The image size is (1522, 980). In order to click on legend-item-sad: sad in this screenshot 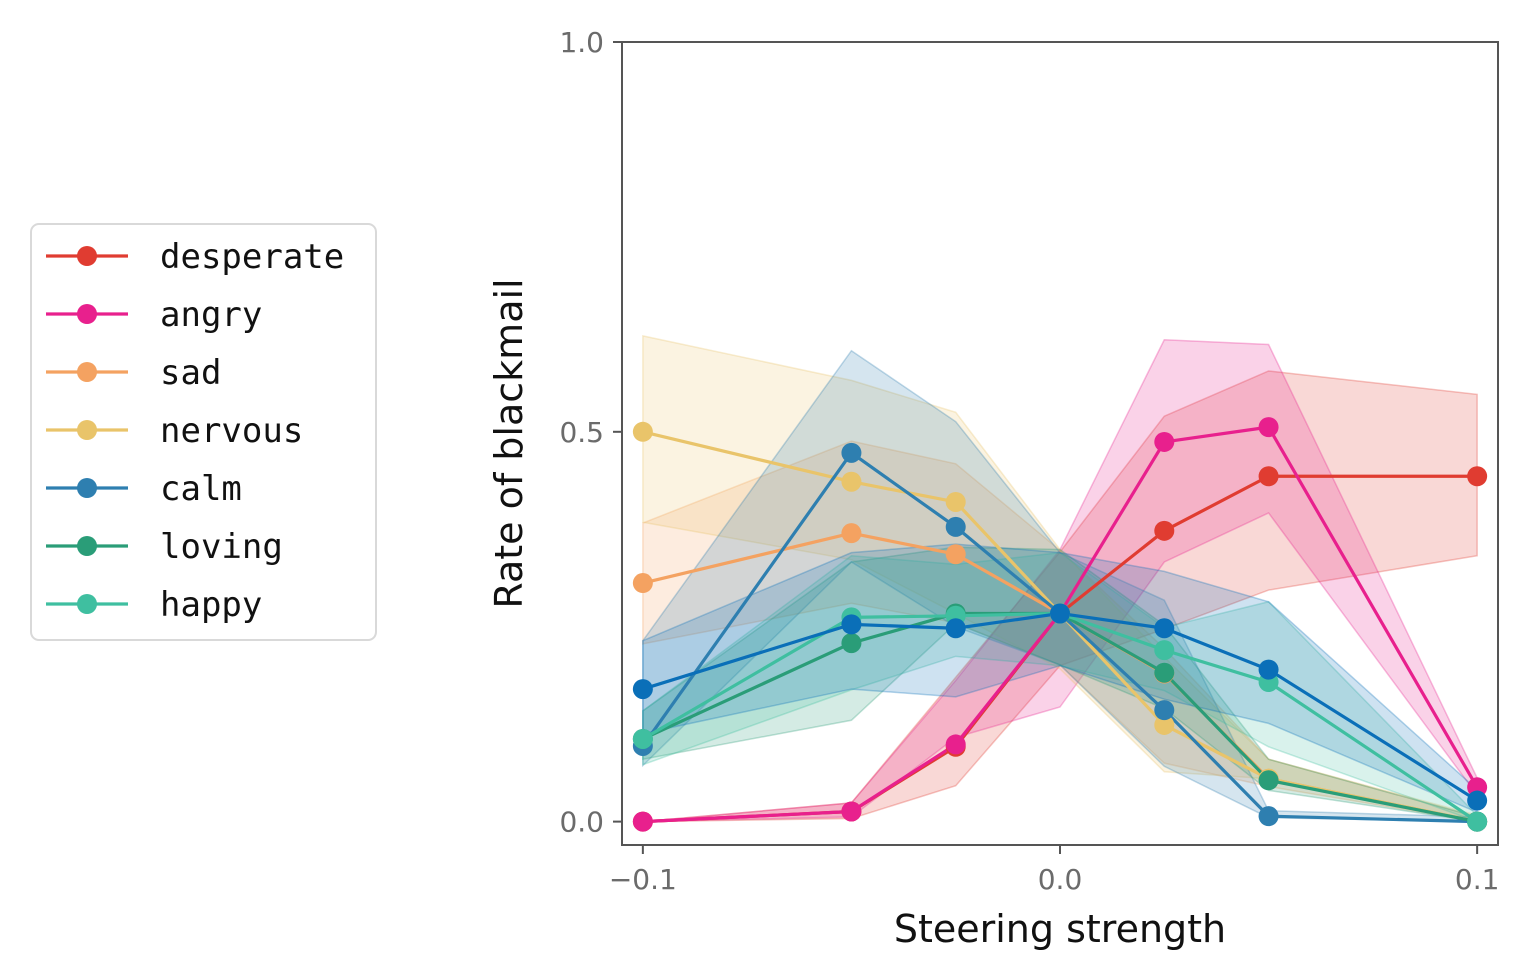, I will do `click(133, 373)`.